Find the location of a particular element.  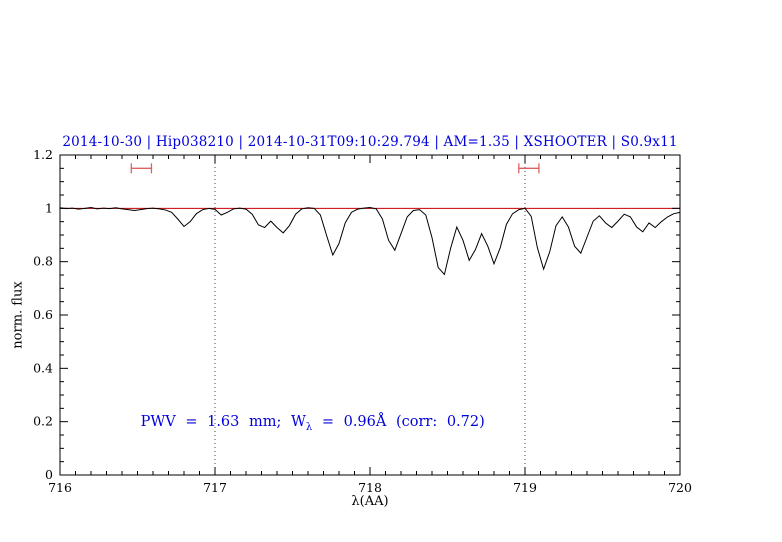

y-tick-label: 1 is located at coordinates (49, 207).